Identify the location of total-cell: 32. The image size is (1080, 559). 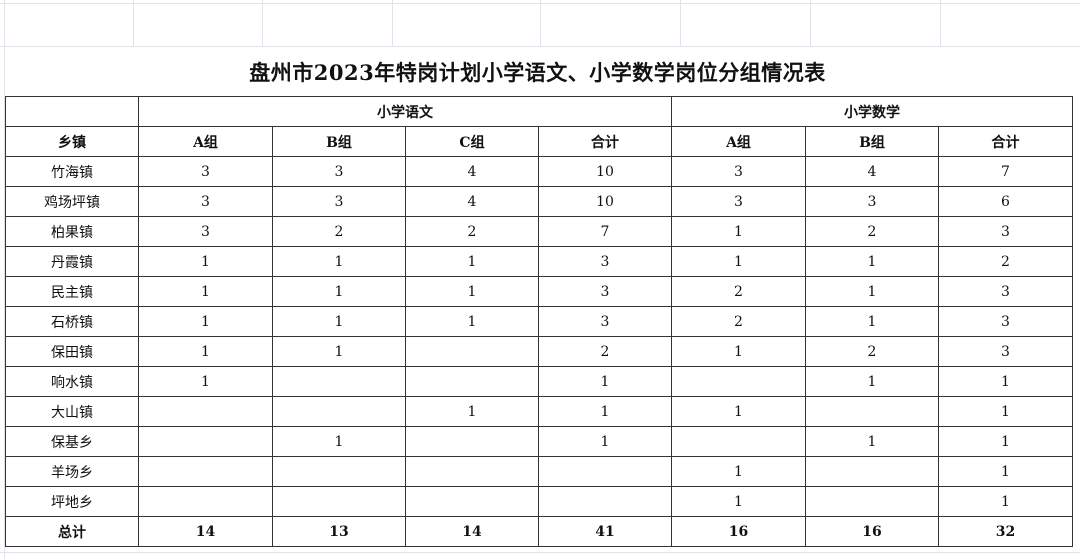
(1005, 531).